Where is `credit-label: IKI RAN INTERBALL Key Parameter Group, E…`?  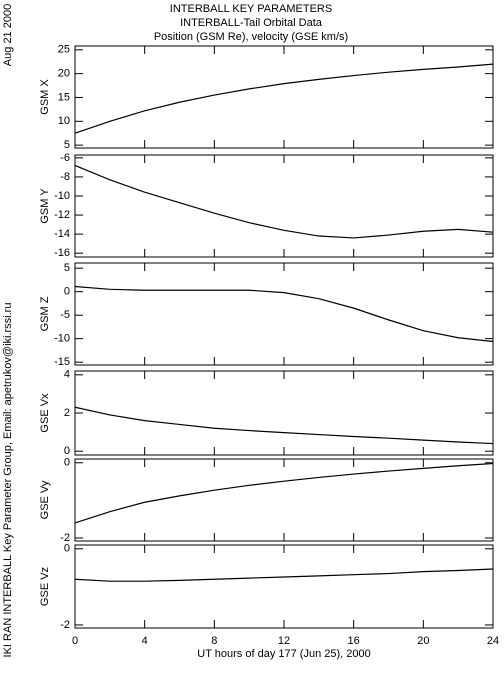
credit-label: IKI RAN INTERBALL Key Parameter Group, E… is located at coordinates (8, 480).